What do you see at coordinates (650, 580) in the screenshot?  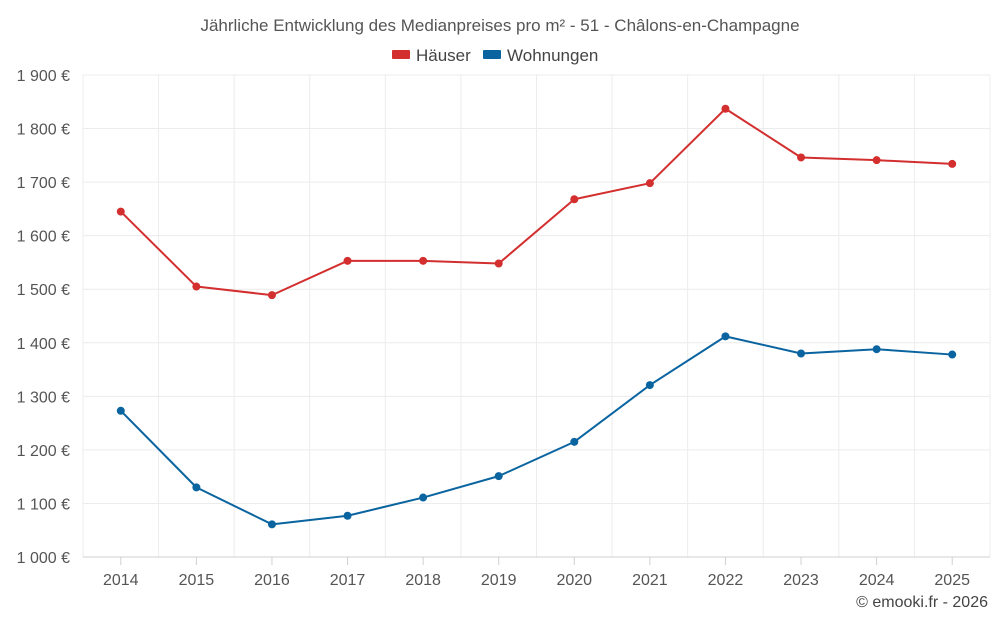 I see `x-tick-label: 2021` at bounding box center [650, 580].